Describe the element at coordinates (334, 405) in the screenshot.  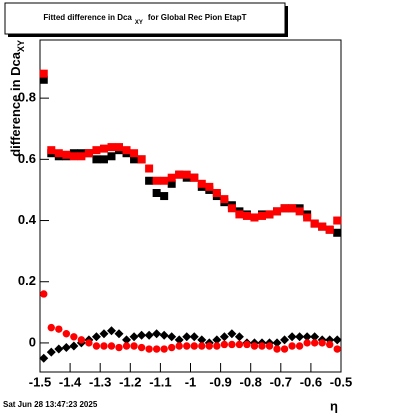
I see `x-axis-label: η` at that location.